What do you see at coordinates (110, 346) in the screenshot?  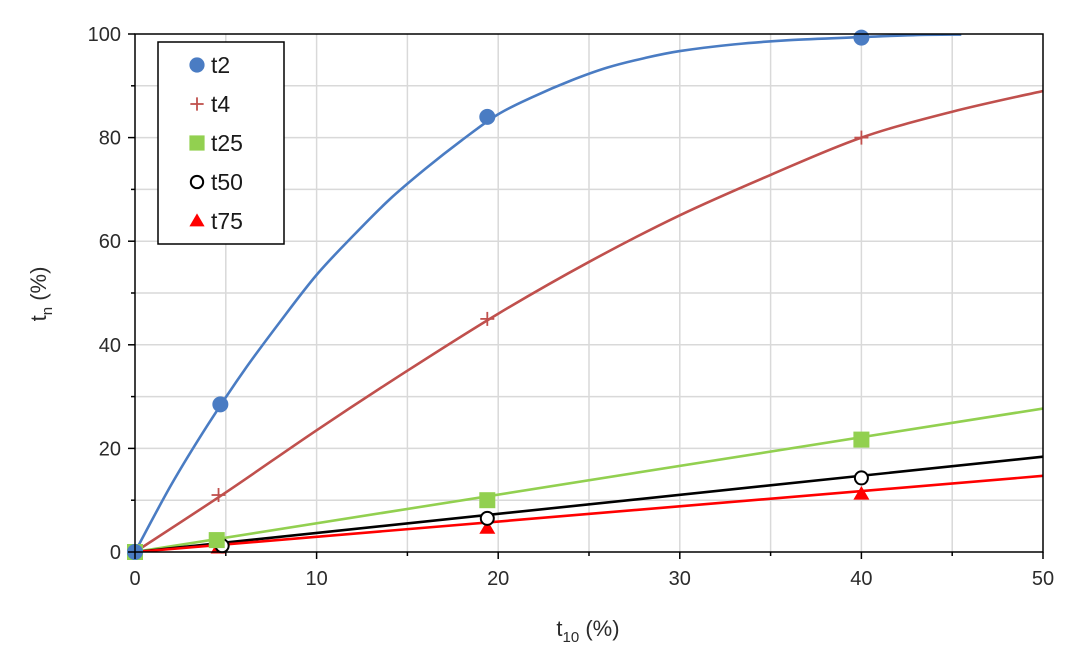 I see `y-tick-label: 40` at bounding box center [110, 346].